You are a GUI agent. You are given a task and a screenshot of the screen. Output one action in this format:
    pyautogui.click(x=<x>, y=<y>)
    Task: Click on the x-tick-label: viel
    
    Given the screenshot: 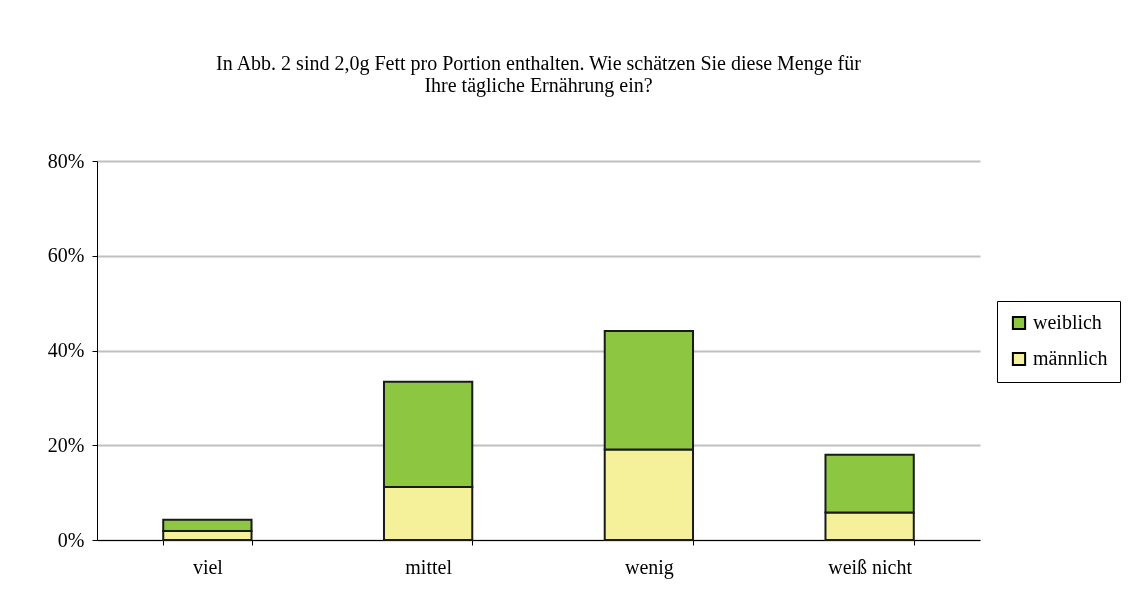 What is the action you would take?
    pyautogui.click(x=208, y=566)
    